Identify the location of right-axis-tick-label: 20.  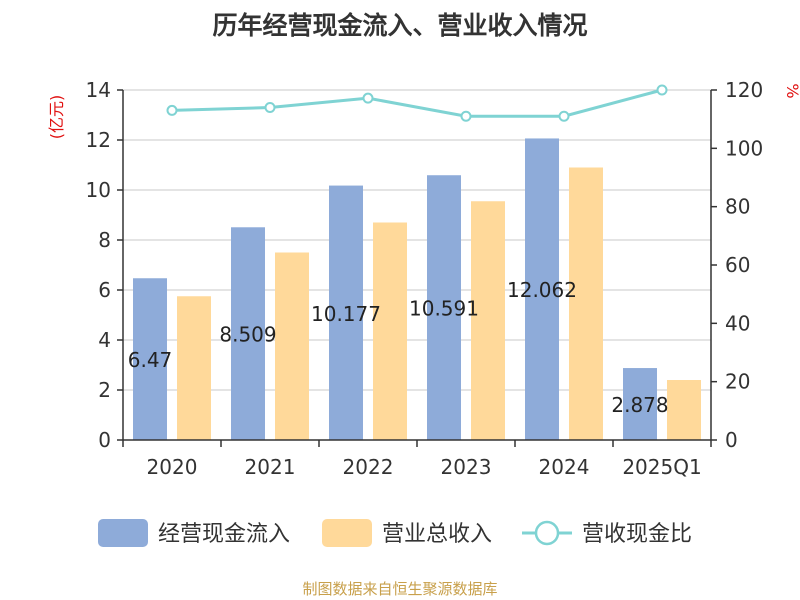
(737, 382).